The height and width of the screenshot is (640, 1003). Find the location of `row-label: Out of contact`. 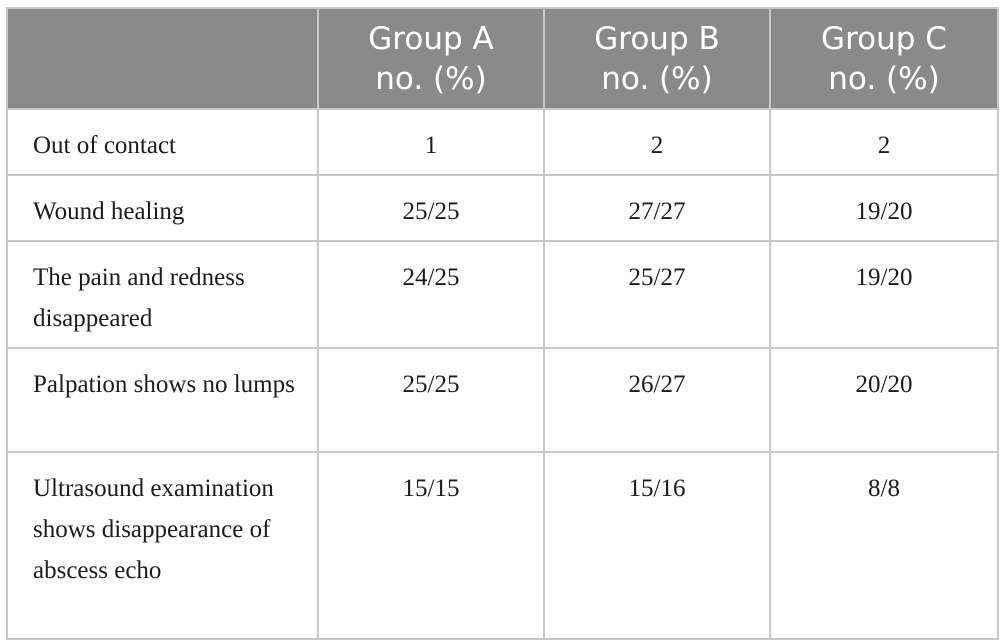

row-label: Out of contact is located at coordinates (162, 142).